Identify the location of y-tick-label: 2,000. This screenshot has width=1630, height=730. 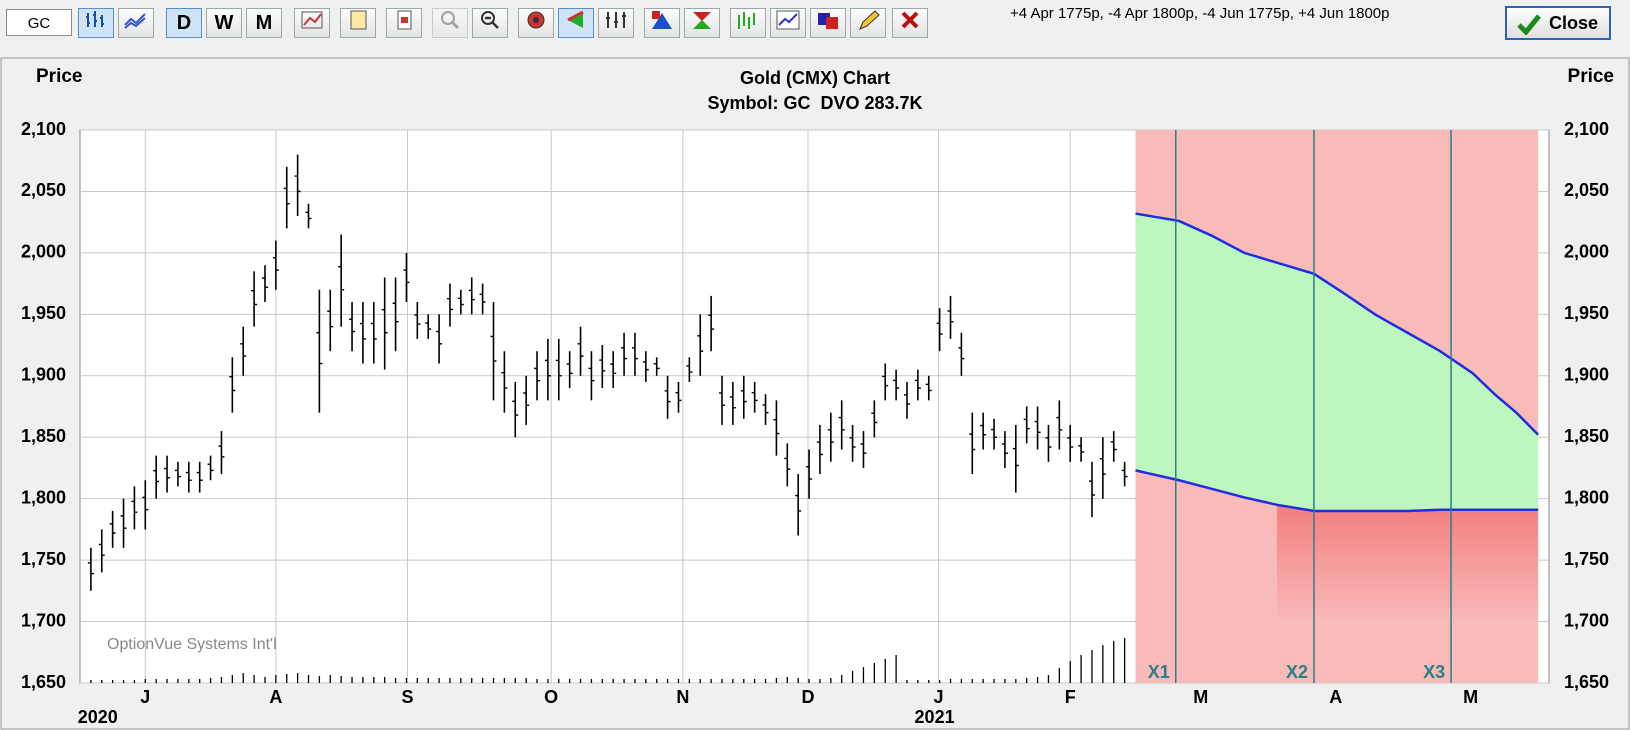
(43, 252).